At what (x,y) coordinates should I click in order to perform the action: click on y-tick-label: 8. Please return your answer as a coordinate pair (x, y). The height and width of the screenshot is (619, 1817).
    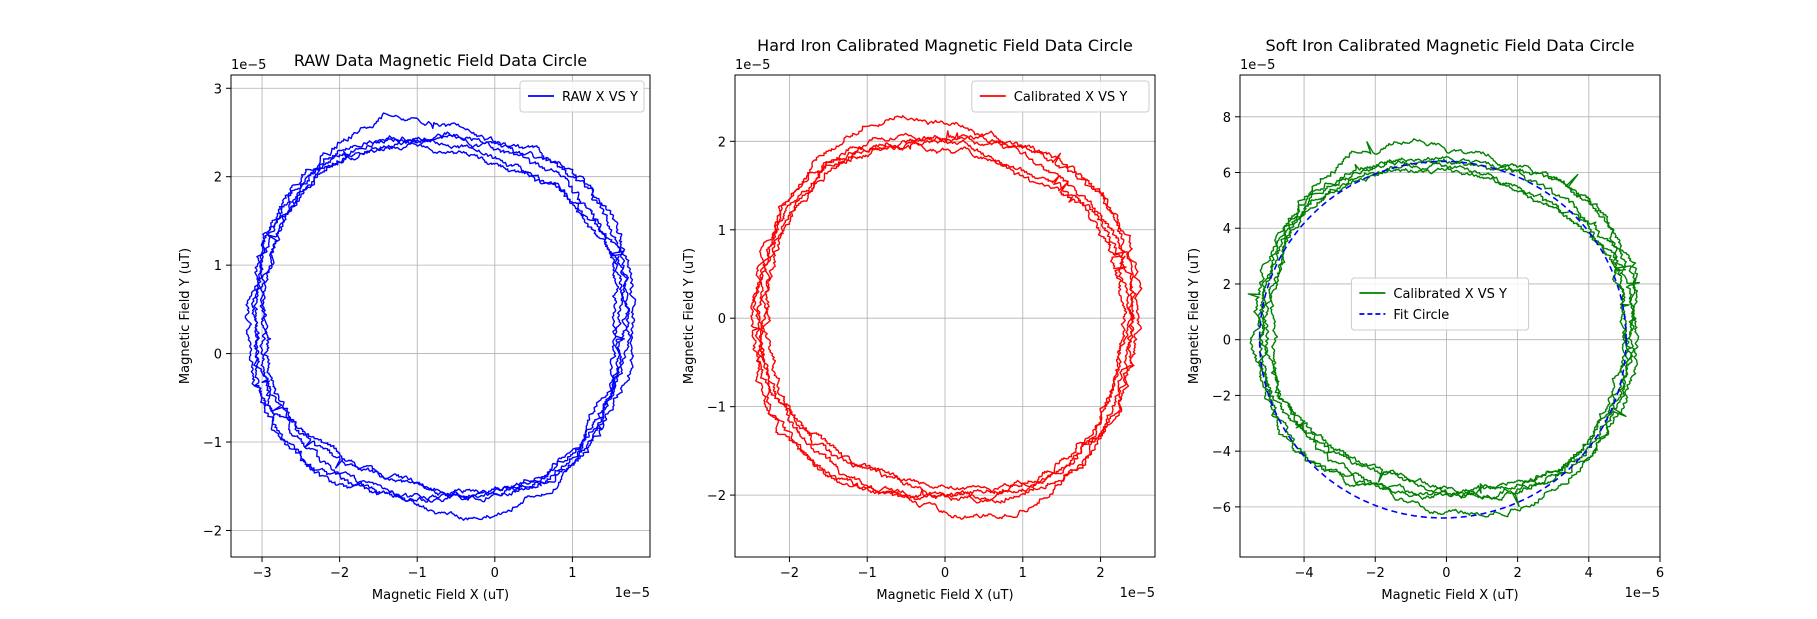
    Looking at the image, I should click on (1227, 118).